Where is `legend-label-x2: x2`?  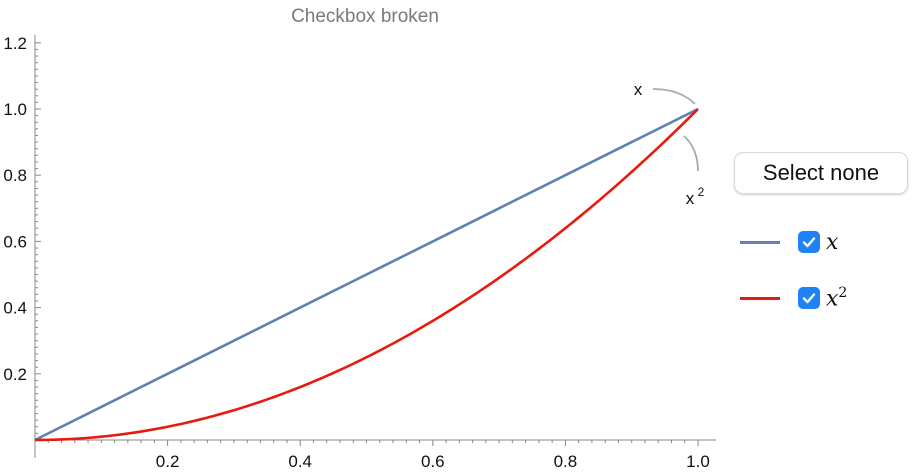 legend-label-x2: x2 is located at coordinates (837, 298).